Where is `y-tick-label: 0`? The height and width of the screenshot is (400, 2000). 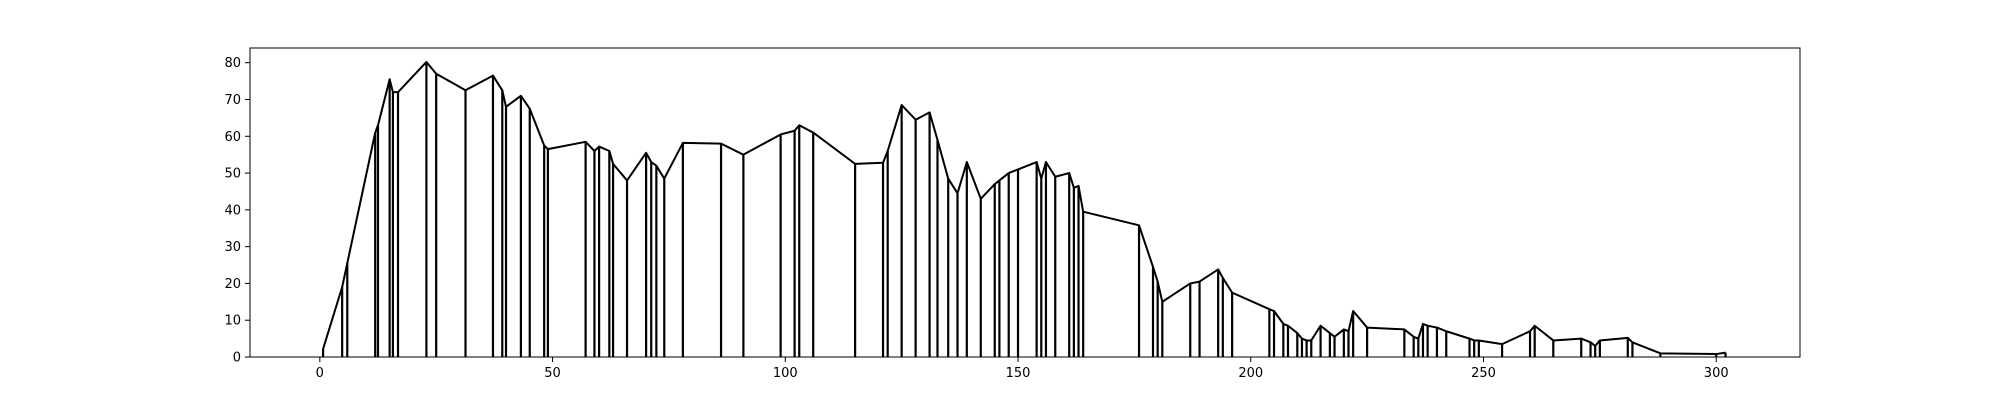
y-tick-label: 0 is located at coordinates (237, 358).